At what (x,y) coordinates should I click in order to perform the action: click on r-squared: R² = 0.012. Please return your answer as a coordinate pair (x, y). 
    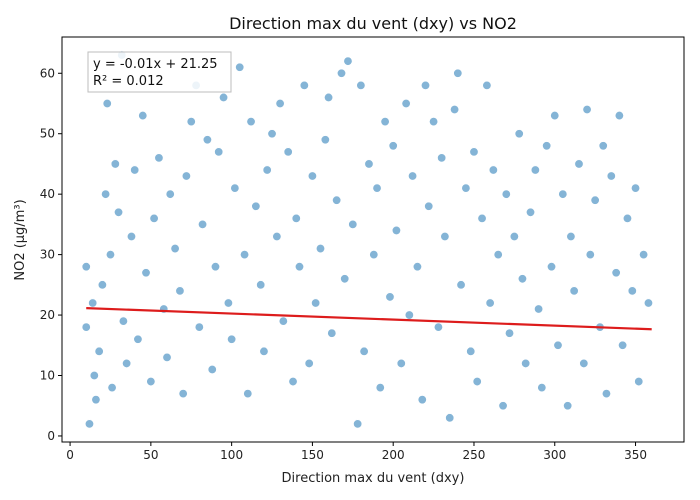
    Looking at the image, I should click on (128, 81).